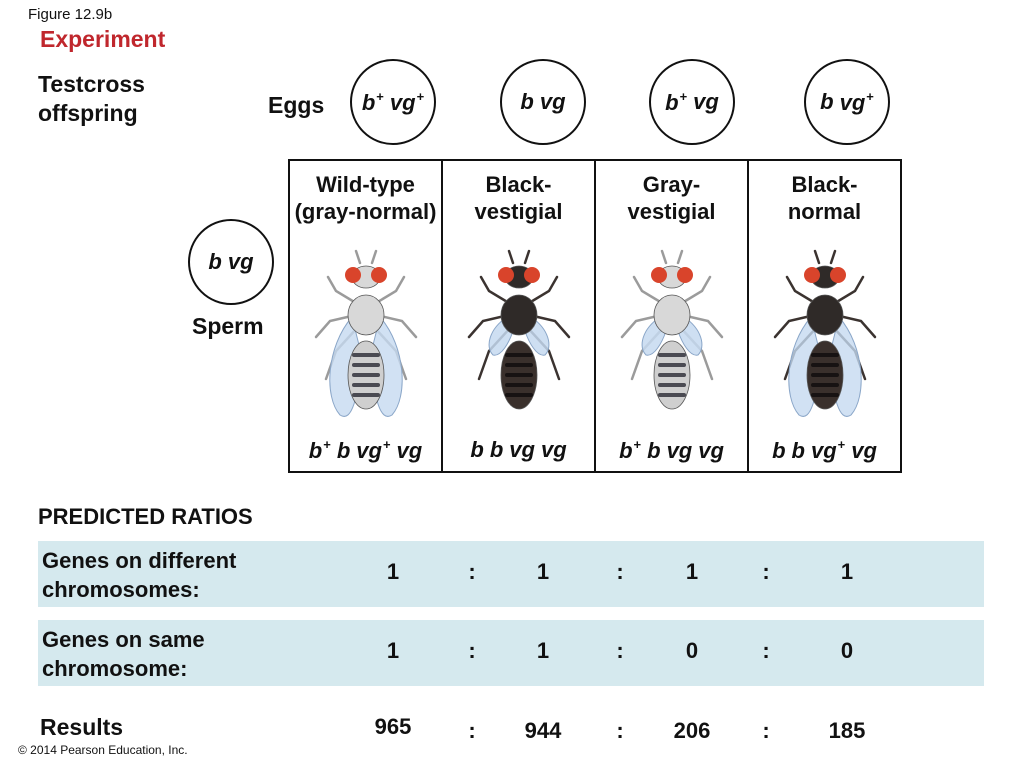 The image size is (1024, 768). Describe the element at coordinates (393, 726) in the screenshot. I see `result-value: 965` at that location.